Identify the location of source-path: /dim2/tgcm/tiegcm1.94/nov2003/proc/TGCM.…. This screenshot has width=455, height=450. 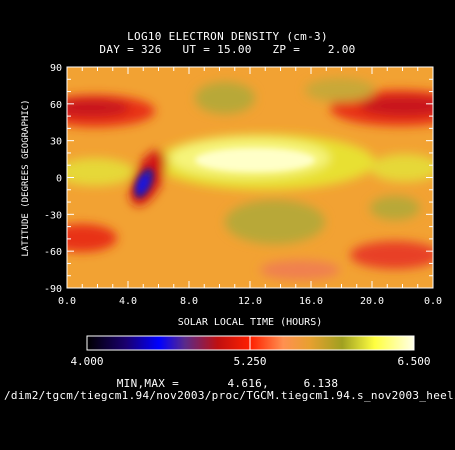
(229, 395).